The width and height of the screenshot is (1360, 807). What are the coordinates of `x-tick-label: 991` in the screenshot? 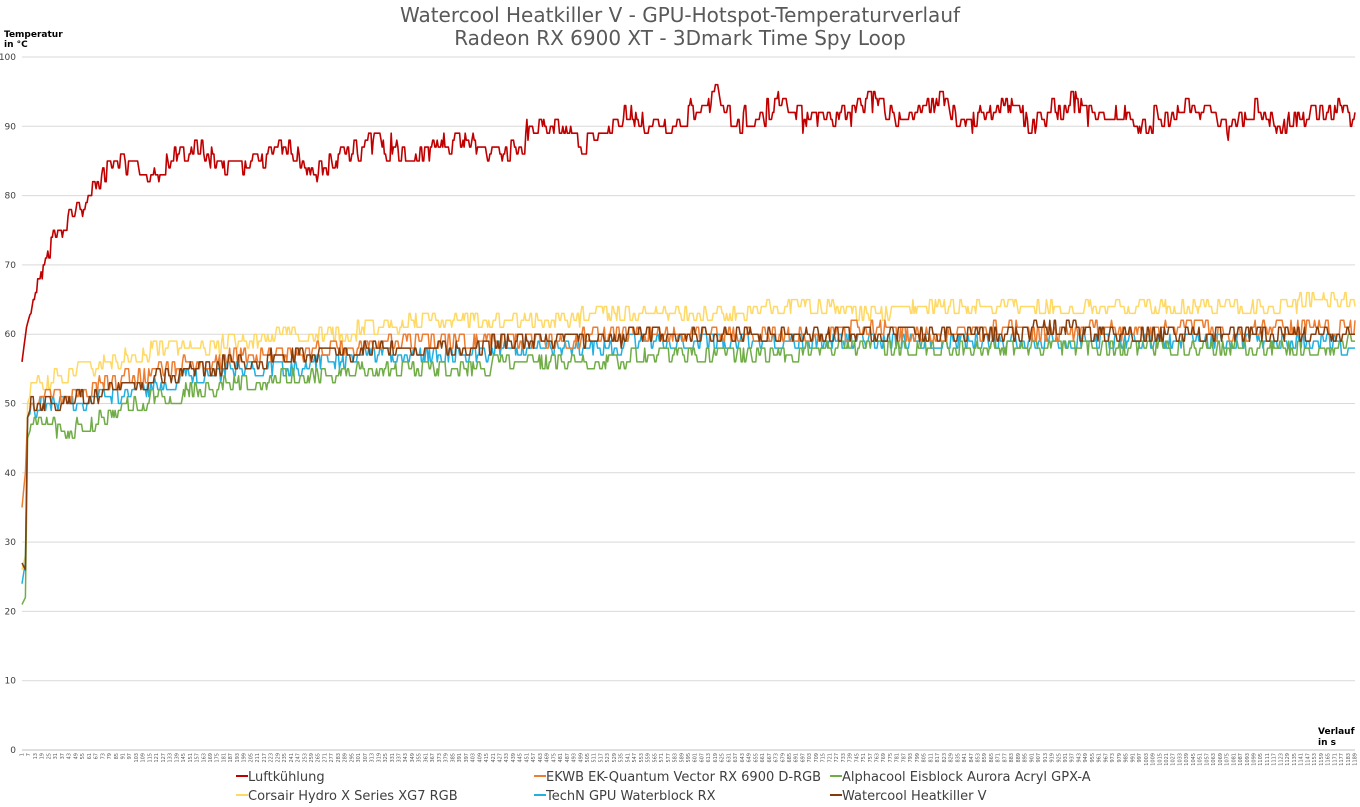 It's located at (1133, 758).